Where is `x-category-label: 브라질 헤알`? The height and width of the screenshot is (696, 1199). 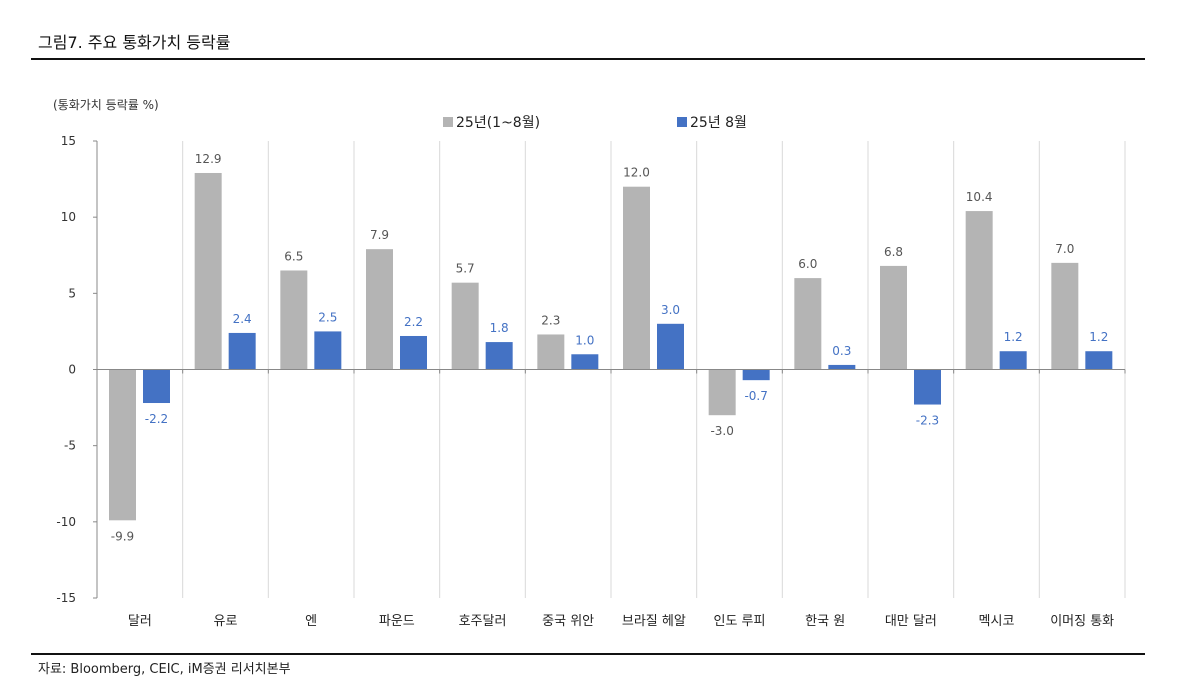 x-category-label: 브라질 헤알 is located at coordinates (654, 621).